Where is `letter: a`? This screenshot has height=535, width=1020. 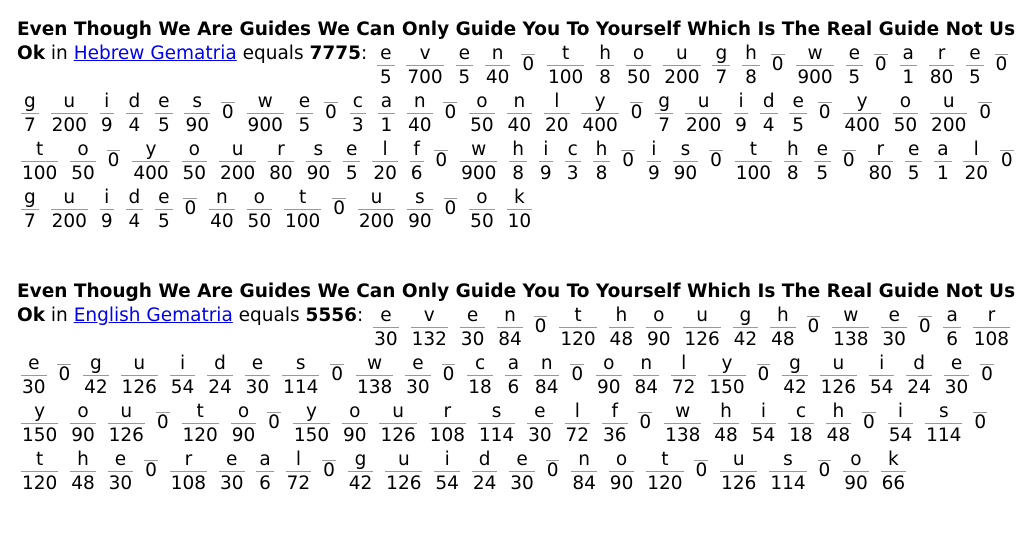 letter: a is located at coordinates (952, 316).